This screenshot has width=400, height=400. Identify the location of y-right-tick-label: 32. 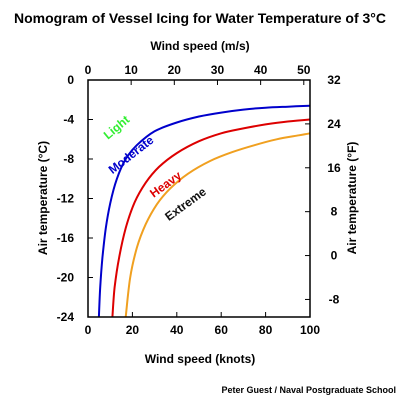
(334, 80).